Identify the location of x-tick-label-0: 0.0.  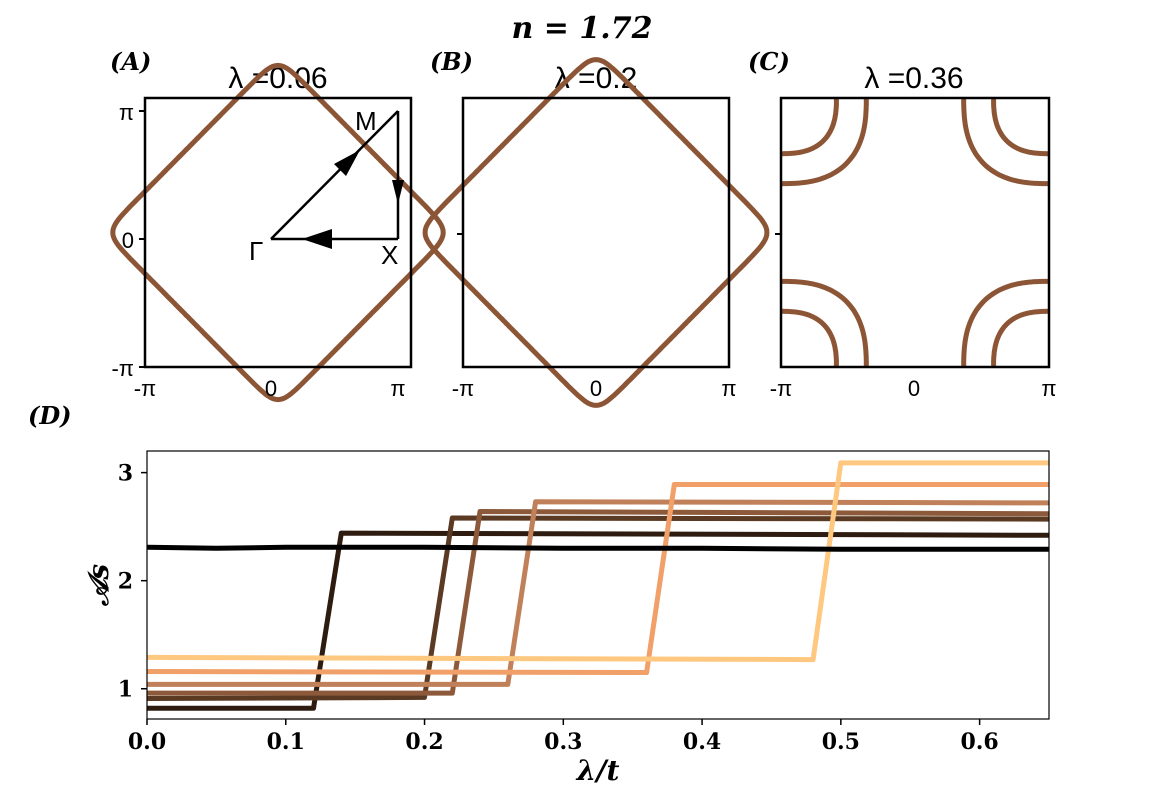
(147, 742).